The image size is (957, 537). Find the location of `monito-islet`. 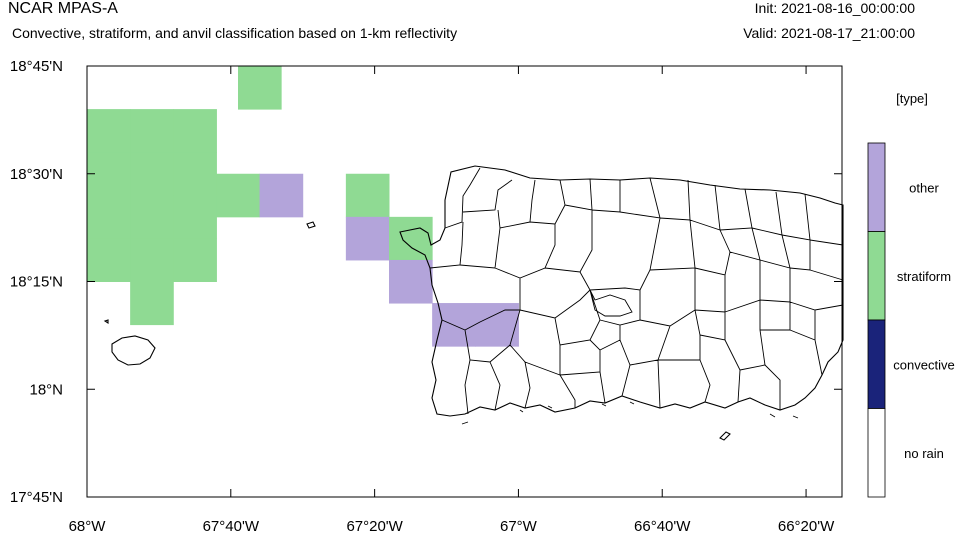

monito-islet is located at coordinates (106, 322).